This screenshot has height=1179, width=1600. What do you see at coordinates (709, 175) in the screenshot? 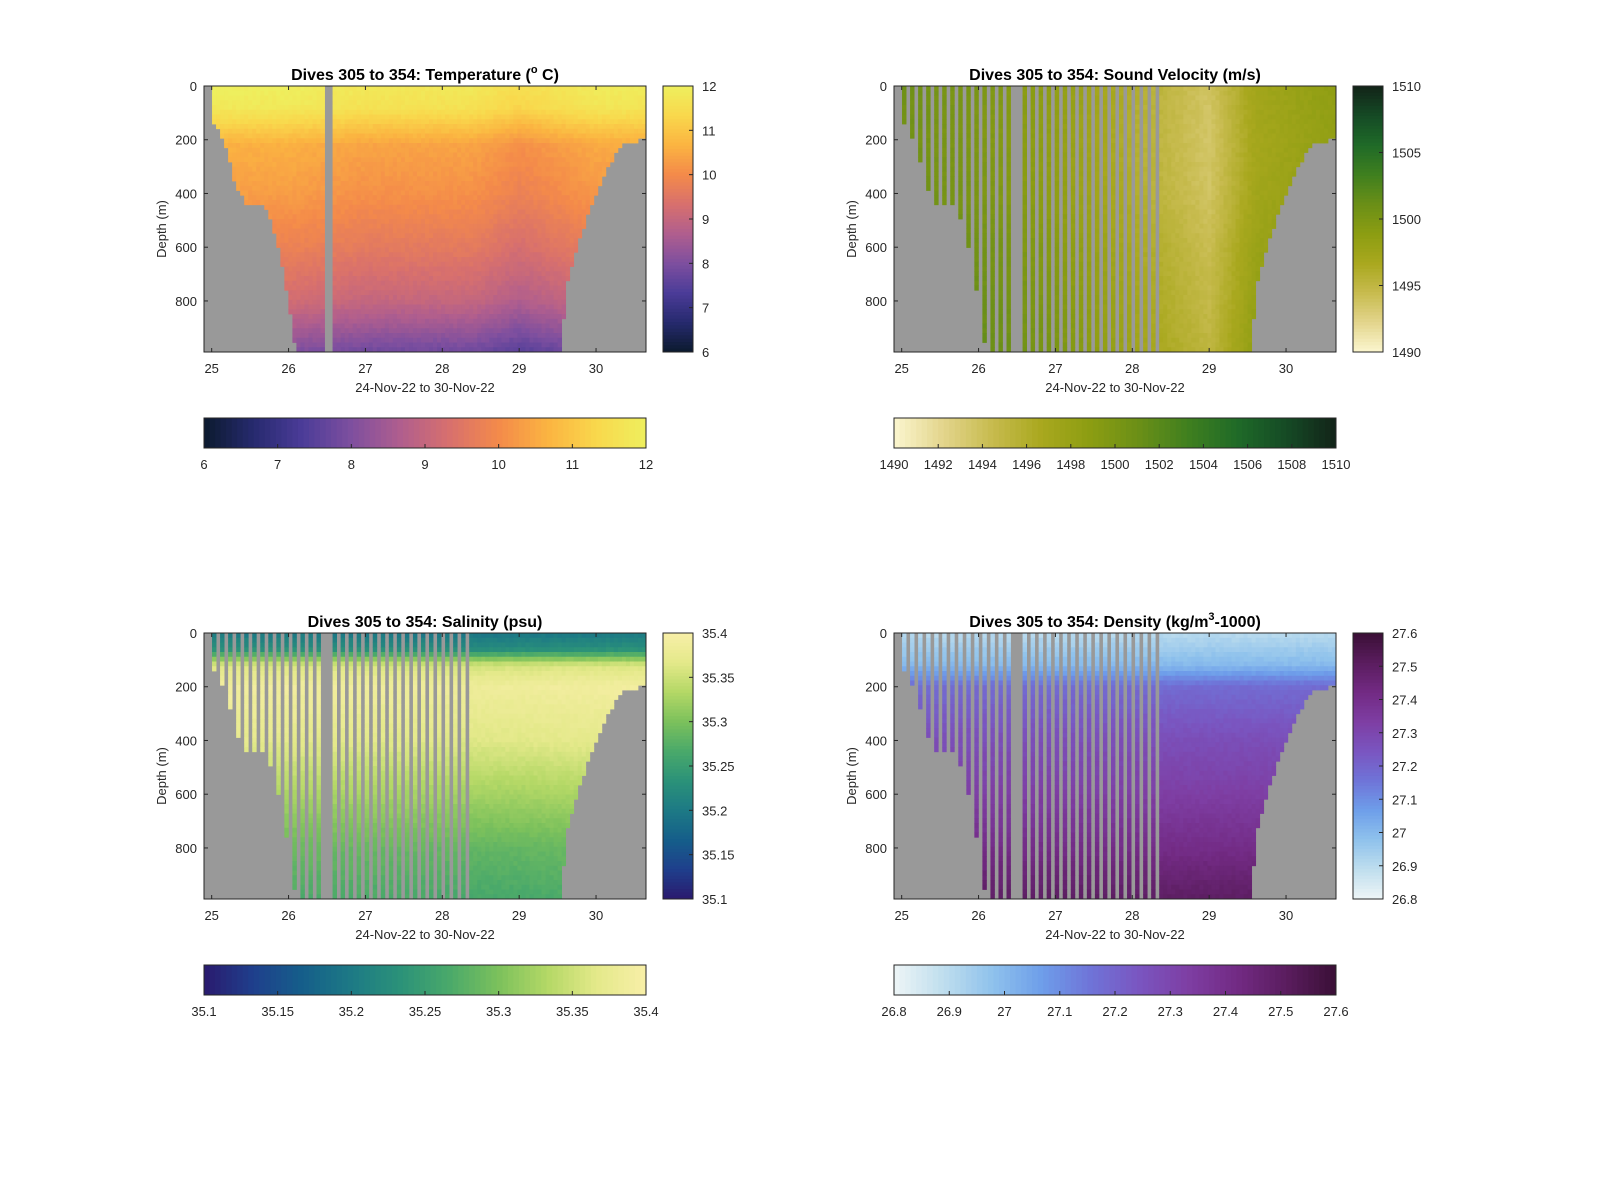
I see `colorbar-tick-label: 10` at bounding box center [709, 175].